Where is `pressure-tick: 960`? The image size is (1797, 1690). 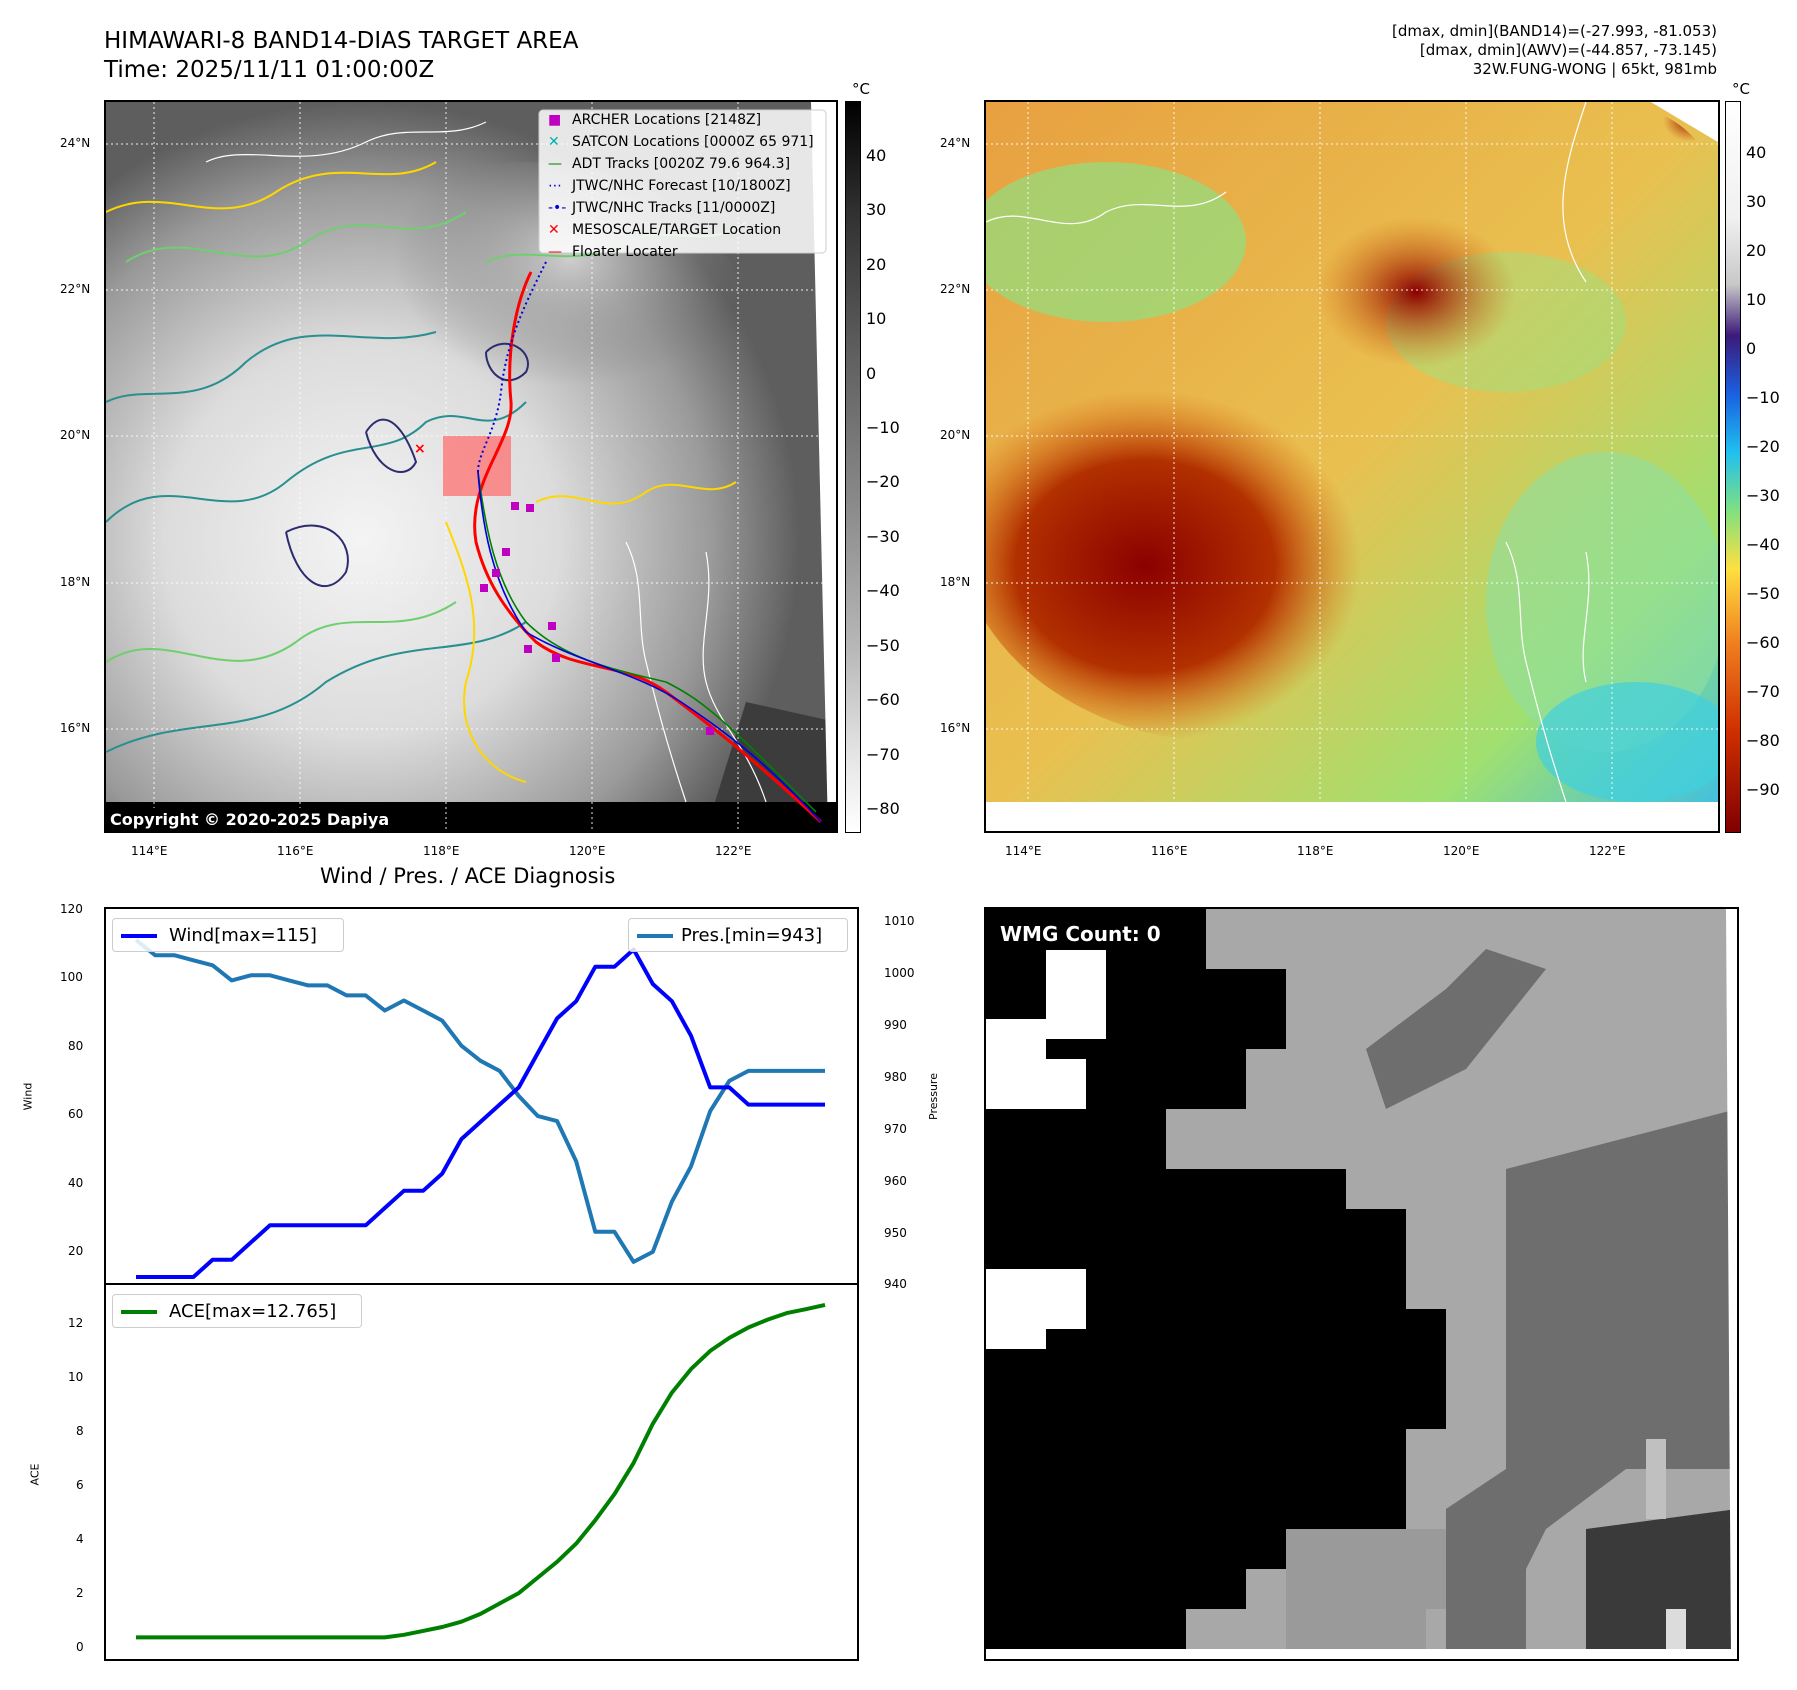
pressure-tick: 960 is located at coordinates (895, 1181).